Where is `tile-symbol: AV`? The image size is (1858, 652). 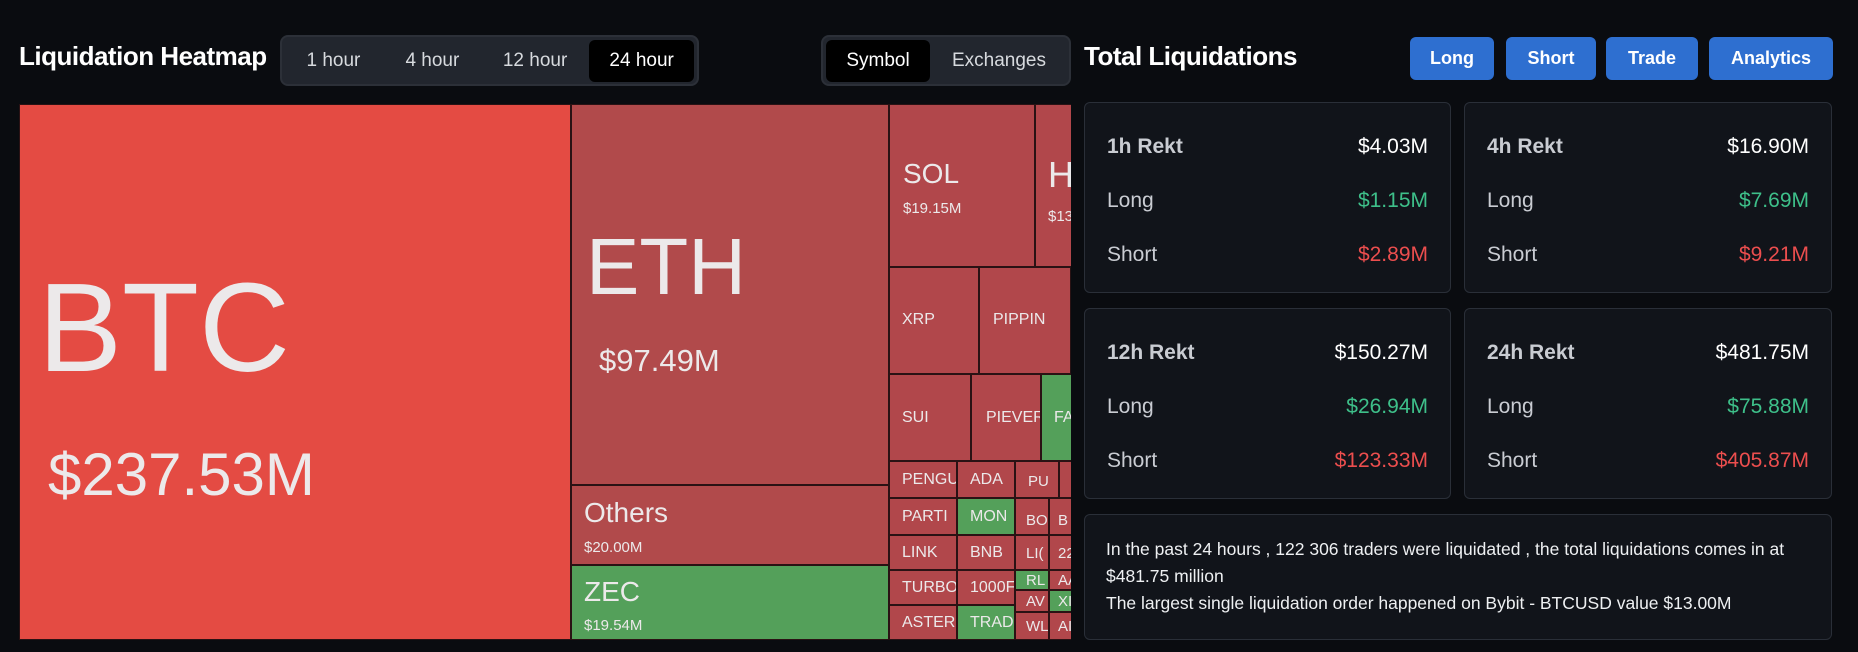 tile-symbol: AV is located at coordinates (1035, 601).